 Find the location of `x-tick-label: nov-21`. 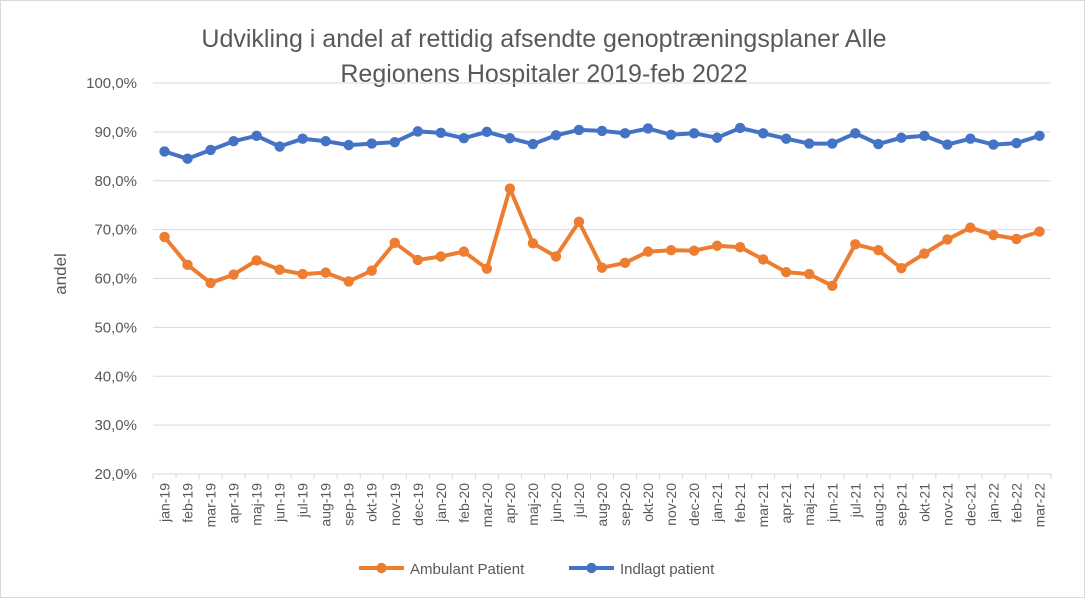

x-tick-label: nov-21 is located at coordinates (947, 504).